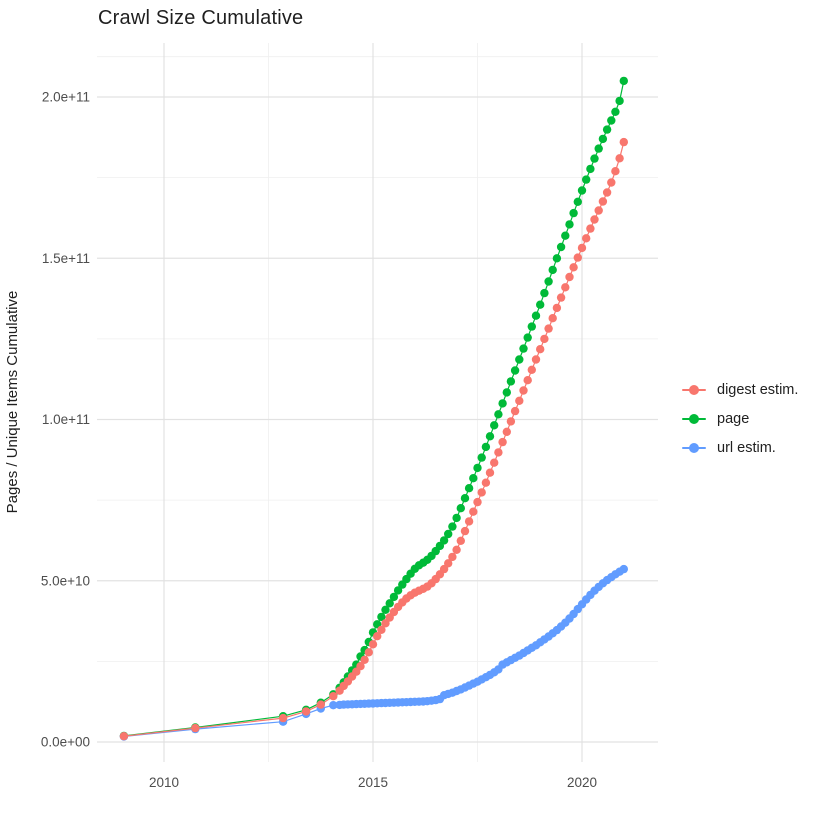 The height and width of the screenshot is (827, 826). Describe the element at coordinates (65, 580) in the screenshot. I see `y-tick-label: 5.0e+10` at that location.